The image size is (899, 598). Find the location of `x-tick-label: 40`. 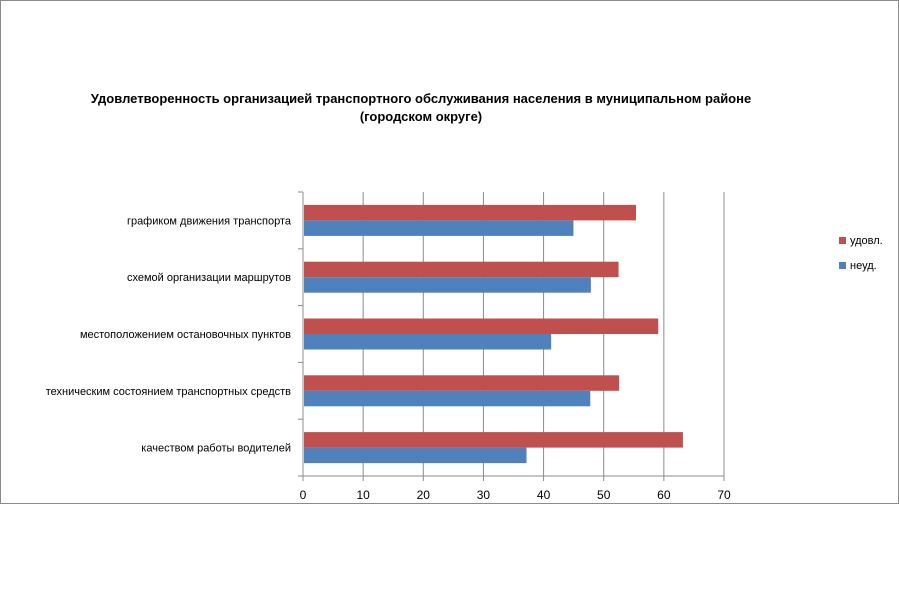

x-tick-label: 40 is located at coordinates (544, 495).